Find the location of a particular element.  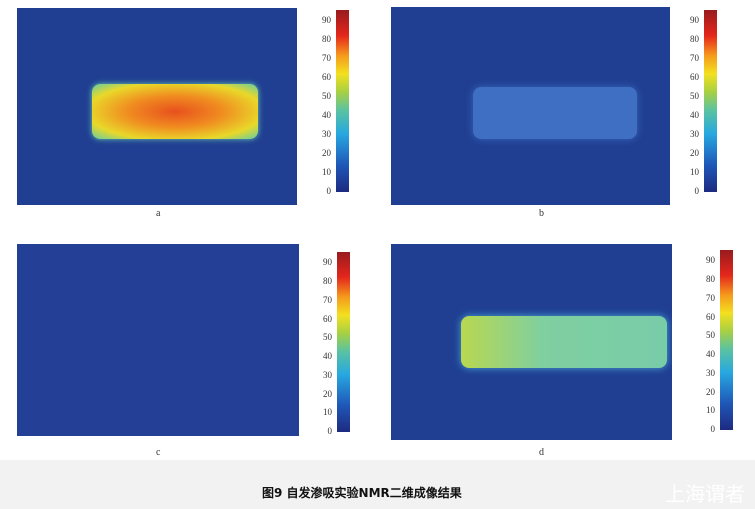

colorbar-a is located at coordinates (342, 101).